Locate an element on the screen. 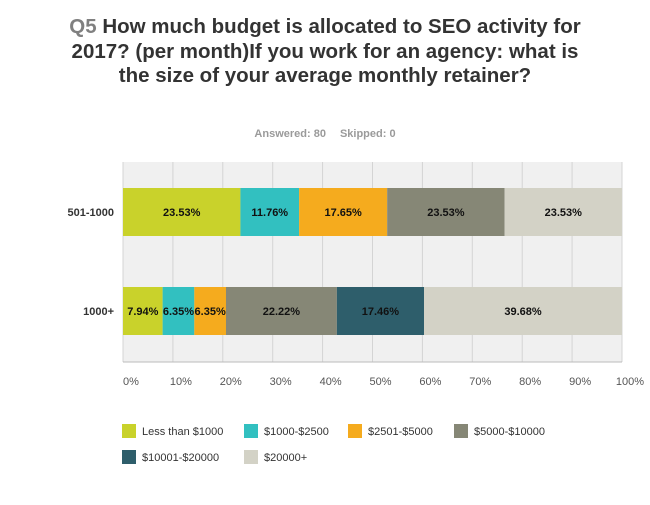  data-label: 17.65% is located at coordinates (343, 213).